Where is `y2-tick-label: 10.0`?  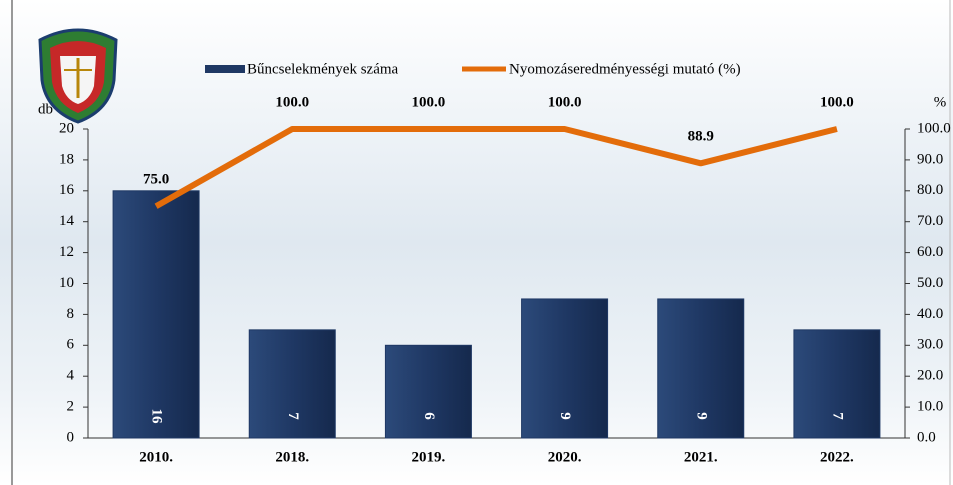
y2-tick-label: 10.0 is located at coordinates (930, 407).